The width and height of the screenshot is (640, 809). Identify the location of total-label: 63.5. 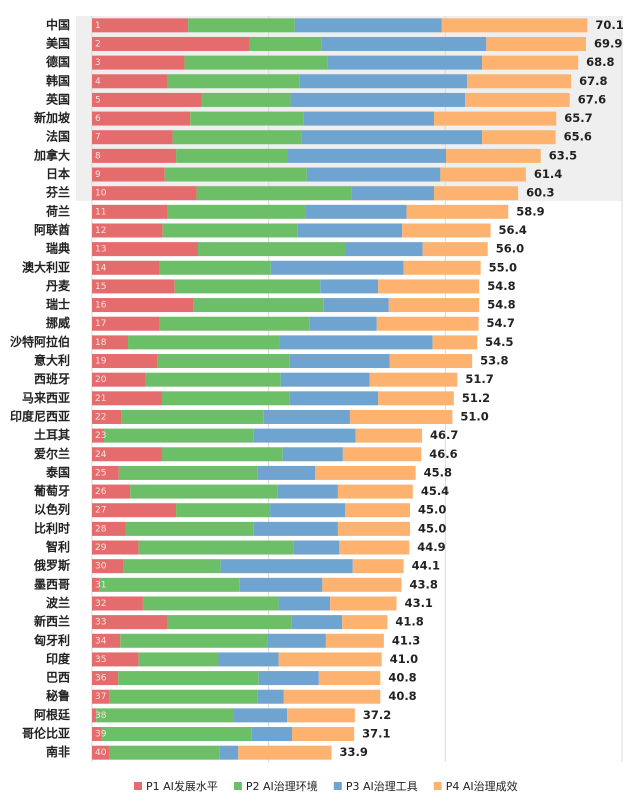
(563, 155).